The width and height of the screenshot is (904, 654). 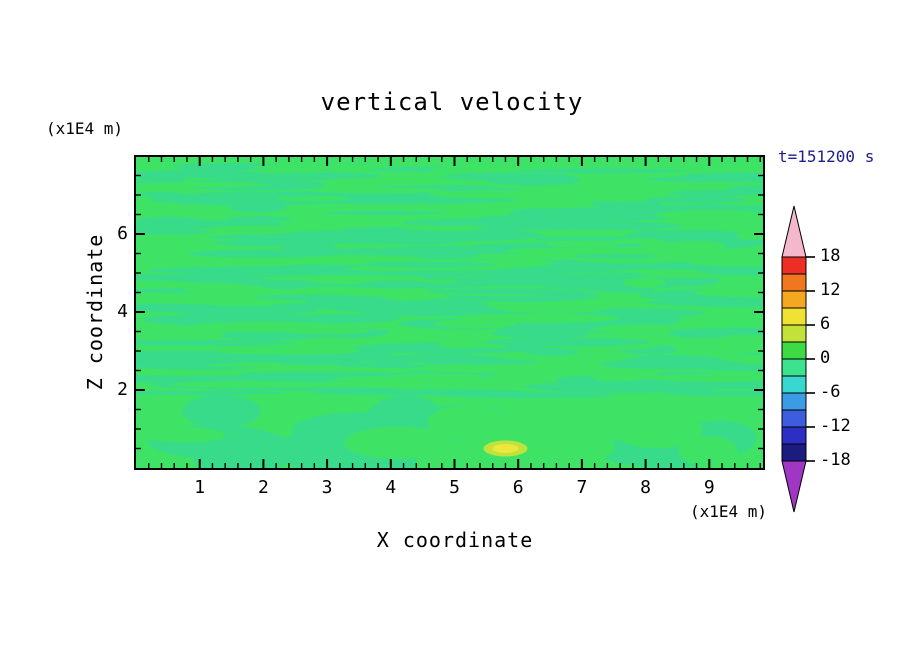 What do you see at coordinates (518, 487) in the screenshot?
I see `x-tick-label: 6` at bounding box center [518, 487].